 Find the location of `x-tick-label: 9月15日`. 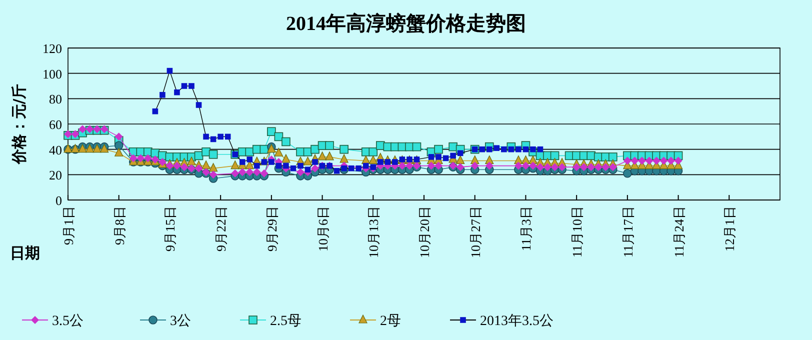

x-tick-label: 9月15日 is located at coordinates (170, 229).